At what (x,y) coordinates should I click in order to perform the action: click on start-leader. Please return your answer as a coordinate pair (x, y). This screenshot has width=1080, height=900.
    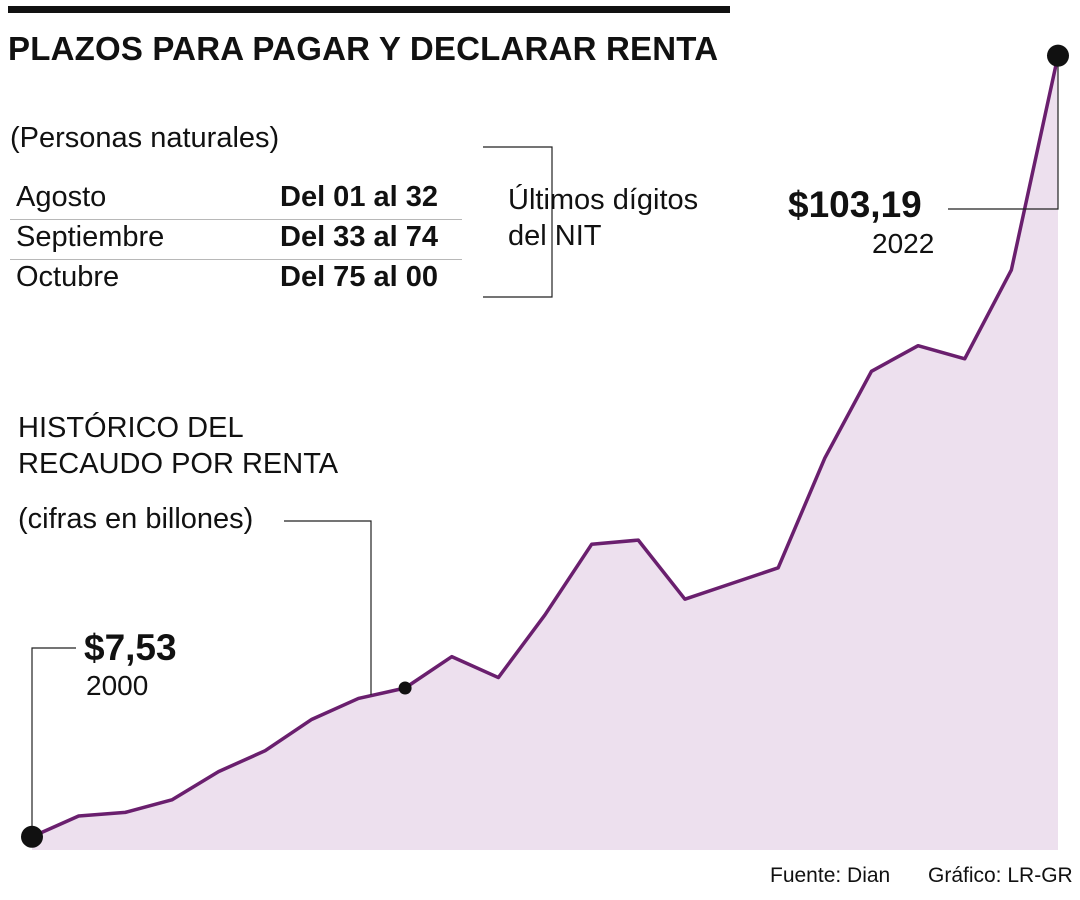
    Looking at the image, I should click on (53, 742).